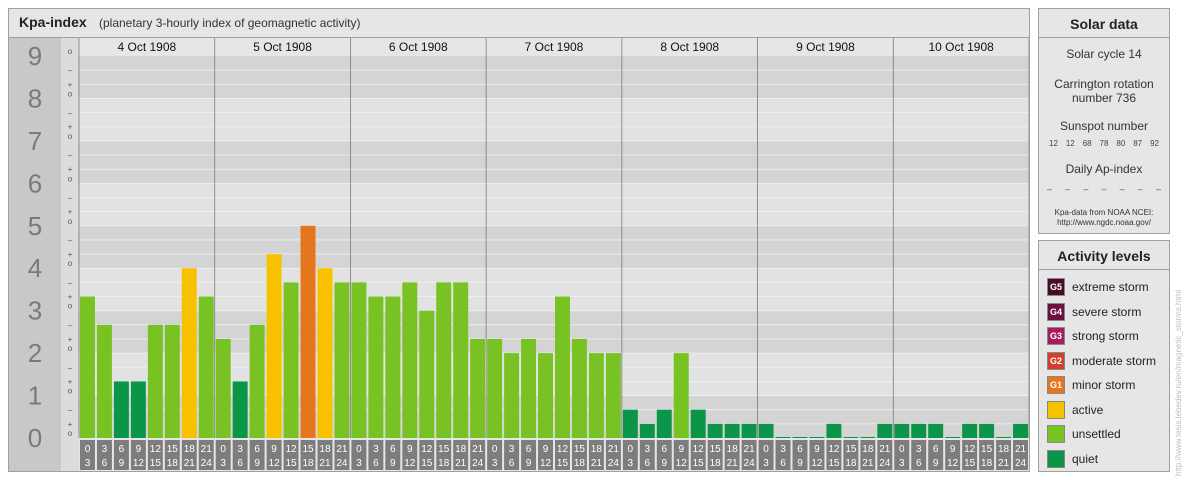 Image resolution: width=1184 pixels, height=480 pixels. I want to click on solar-data-title: Solar data, so click(1104, 23).